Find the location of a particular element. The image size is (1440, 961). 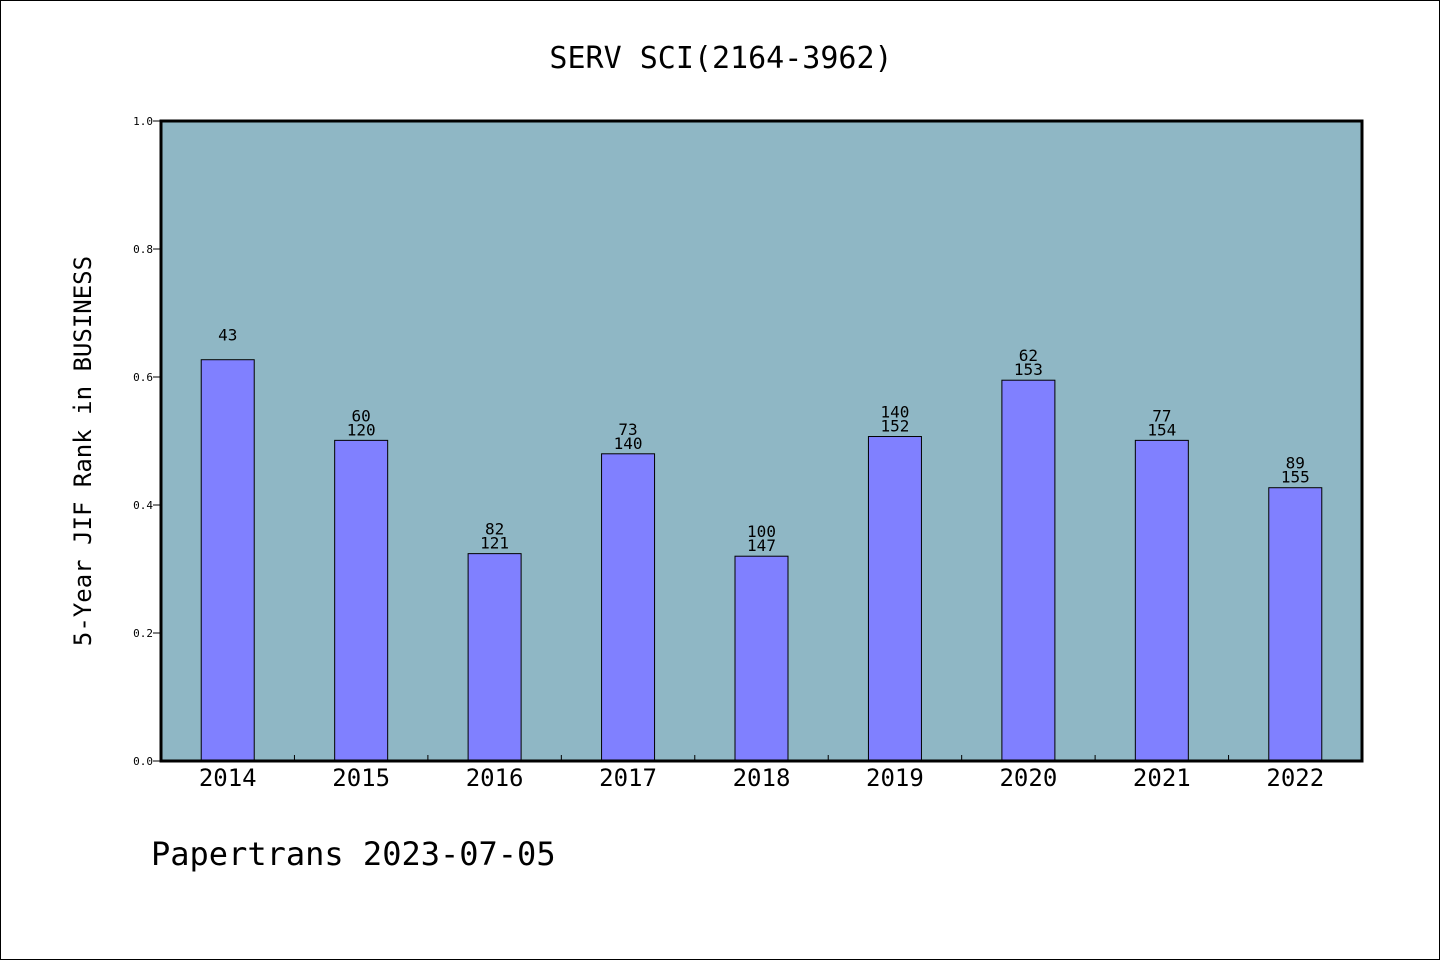

bar-2020 is located at coordinates (1028, 570).